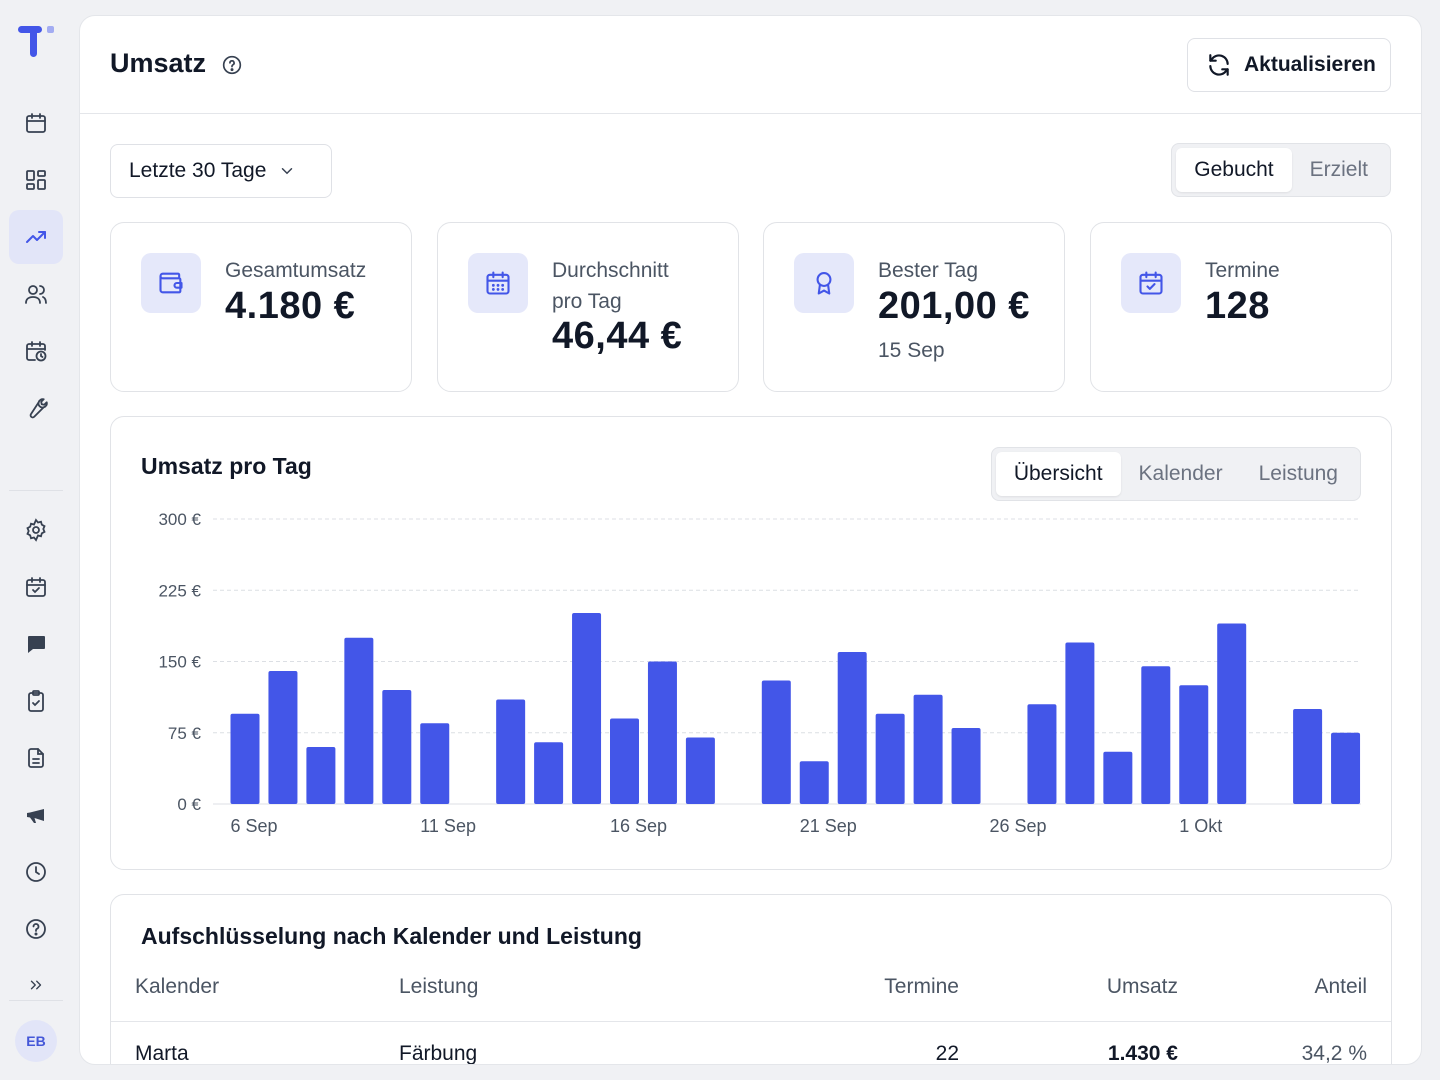  What do you see at coordinates (1142, 986) in the screenshot?
I see `column-header-umsatz: Umsatz` at bounding box center [1142, 986].